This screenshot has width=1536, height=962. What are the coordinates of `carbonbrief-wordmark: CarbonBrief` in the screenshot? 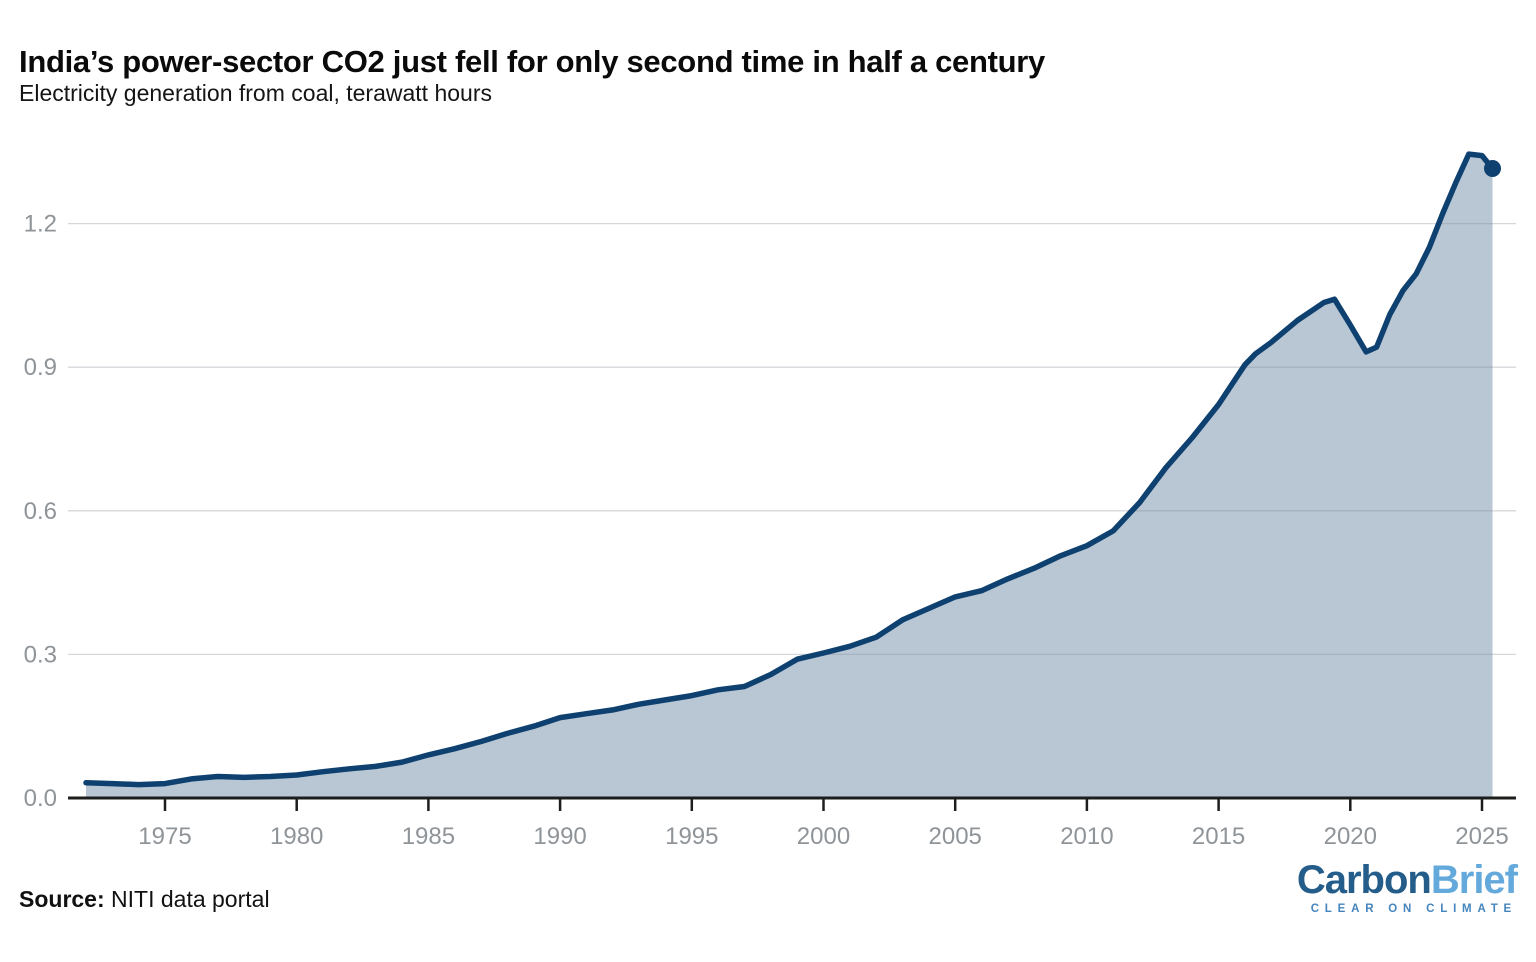 It's located at (1407, 880).